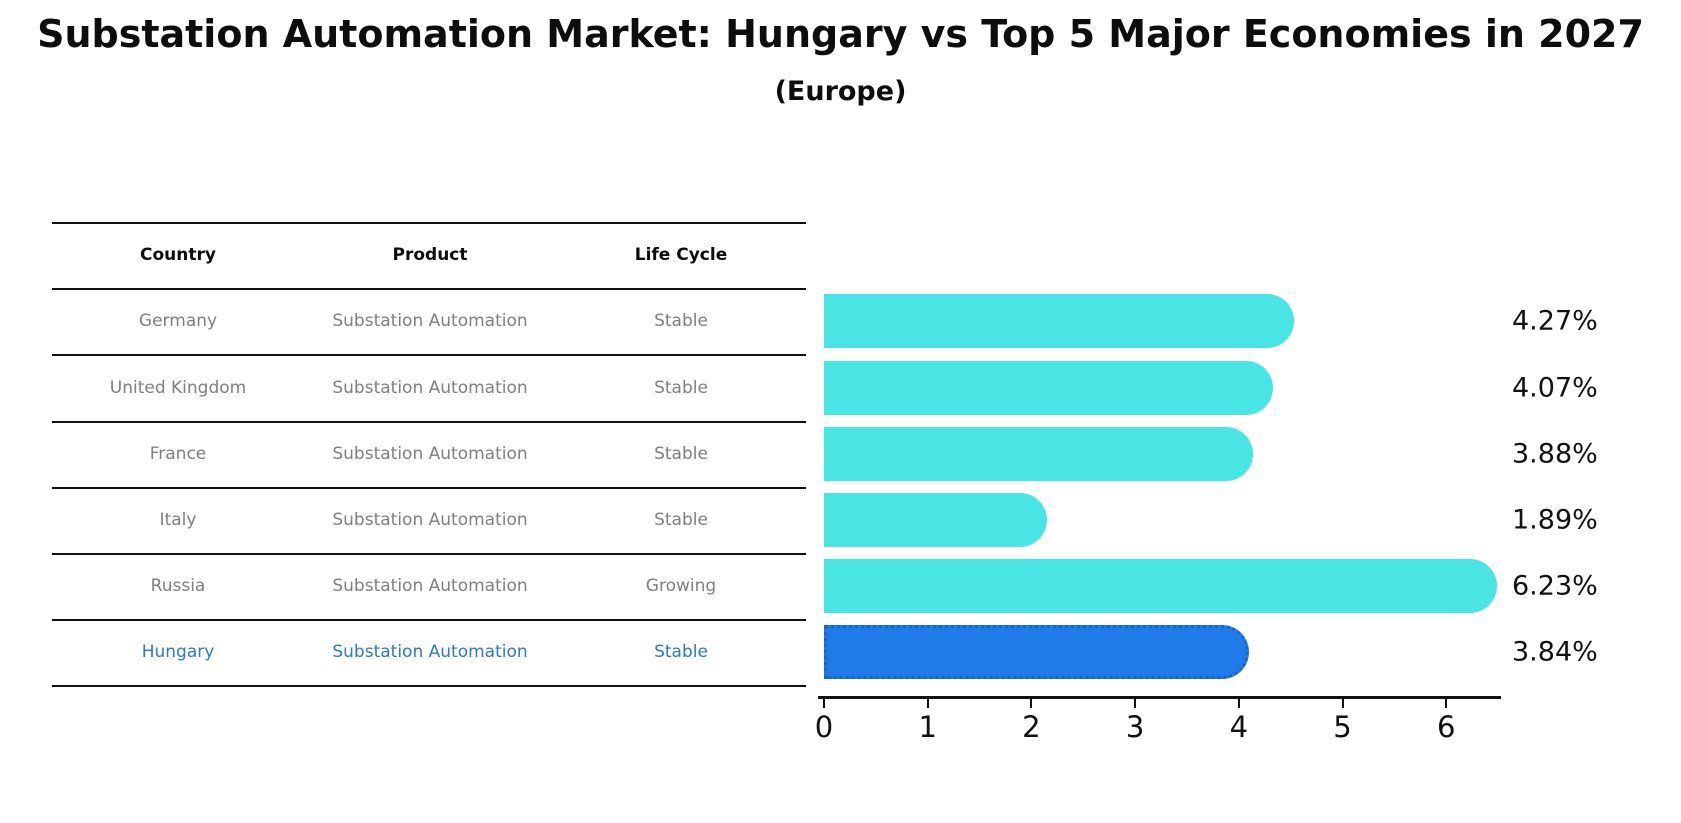 Image resolution: width=1681 pixels, height=823 pixels. I want to click on x-axis-tick-label: 3, so click(1135, 727).